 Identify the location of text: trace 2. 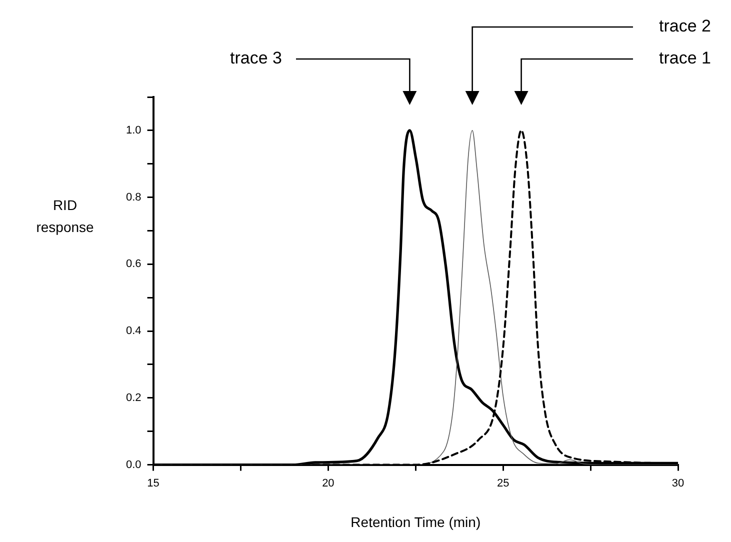
(685, 26).